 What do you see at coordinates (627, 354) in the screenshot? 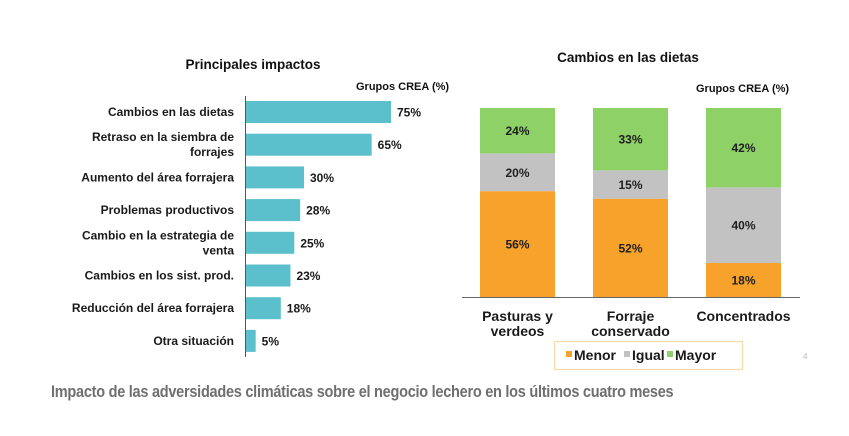
I see `legend-swatch-igual` at bounding box center [627, 354].